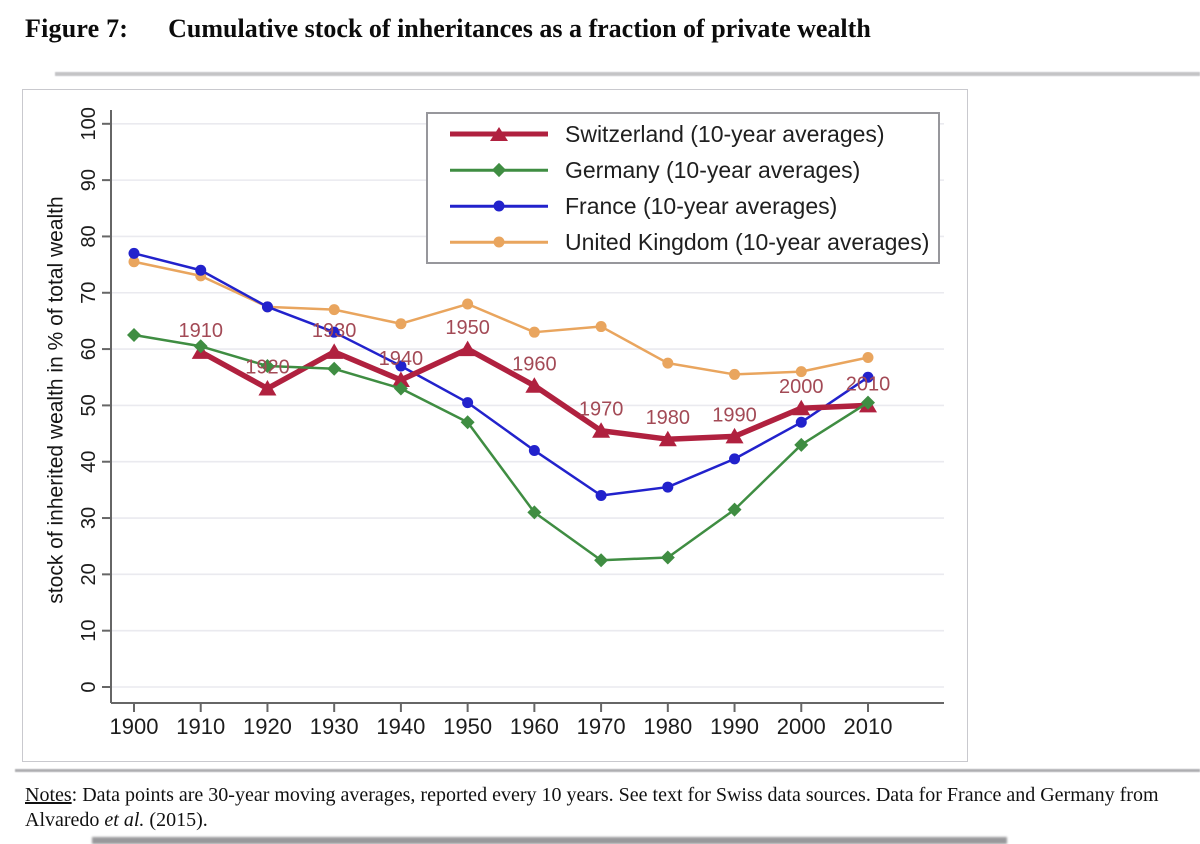 This screenshot has height=844, width=1200. I want to click on legend-item: Germany (10-year averages), so click(683, 170).